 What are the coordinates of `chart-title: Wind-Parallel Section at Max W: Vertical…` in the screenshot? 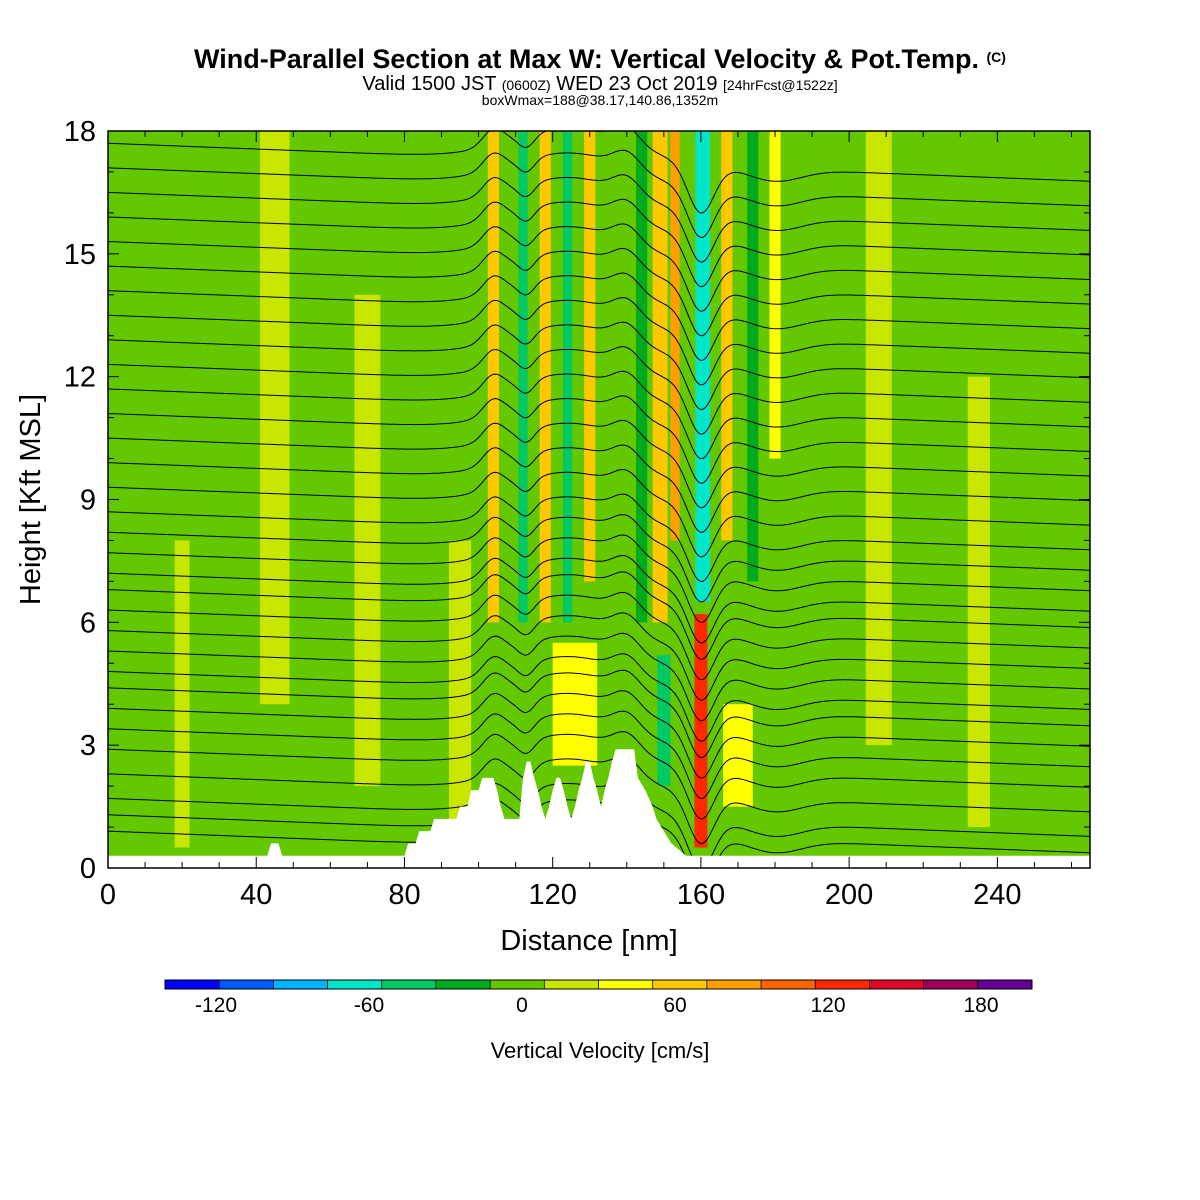 It's located at (600, 59).